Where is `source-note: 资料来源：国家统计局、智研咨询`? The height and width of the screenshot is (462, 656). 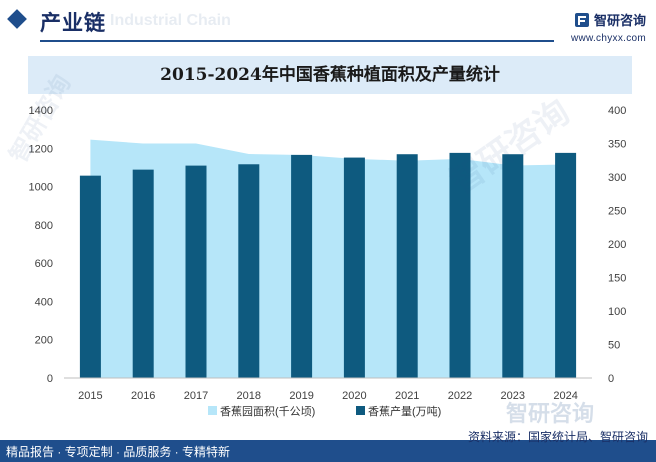 source-note: 资料来源：国家统计局、智研咨询 is located at coordinates (557, 437).